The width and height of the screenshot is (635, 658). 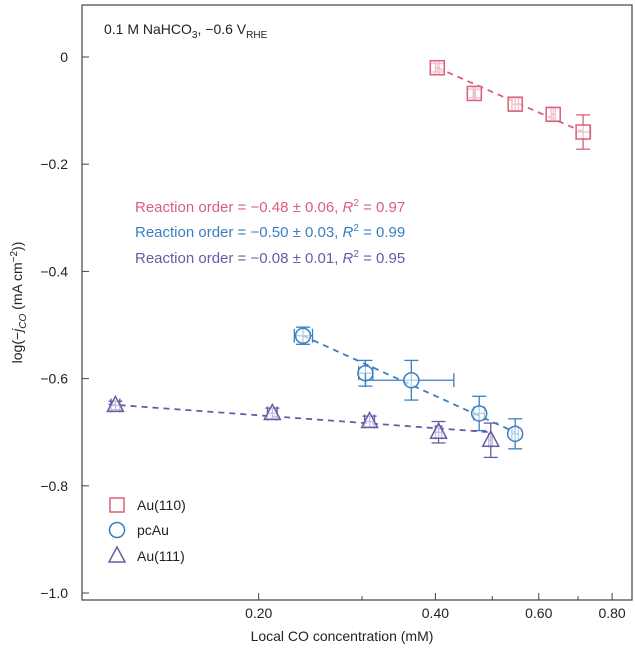 What do you see at coordinates (239, 258) in the screenshot?
I see `reaction-order-text: Reaction order = −0.08 ± 0.01,` at bounding box center [239, 258].